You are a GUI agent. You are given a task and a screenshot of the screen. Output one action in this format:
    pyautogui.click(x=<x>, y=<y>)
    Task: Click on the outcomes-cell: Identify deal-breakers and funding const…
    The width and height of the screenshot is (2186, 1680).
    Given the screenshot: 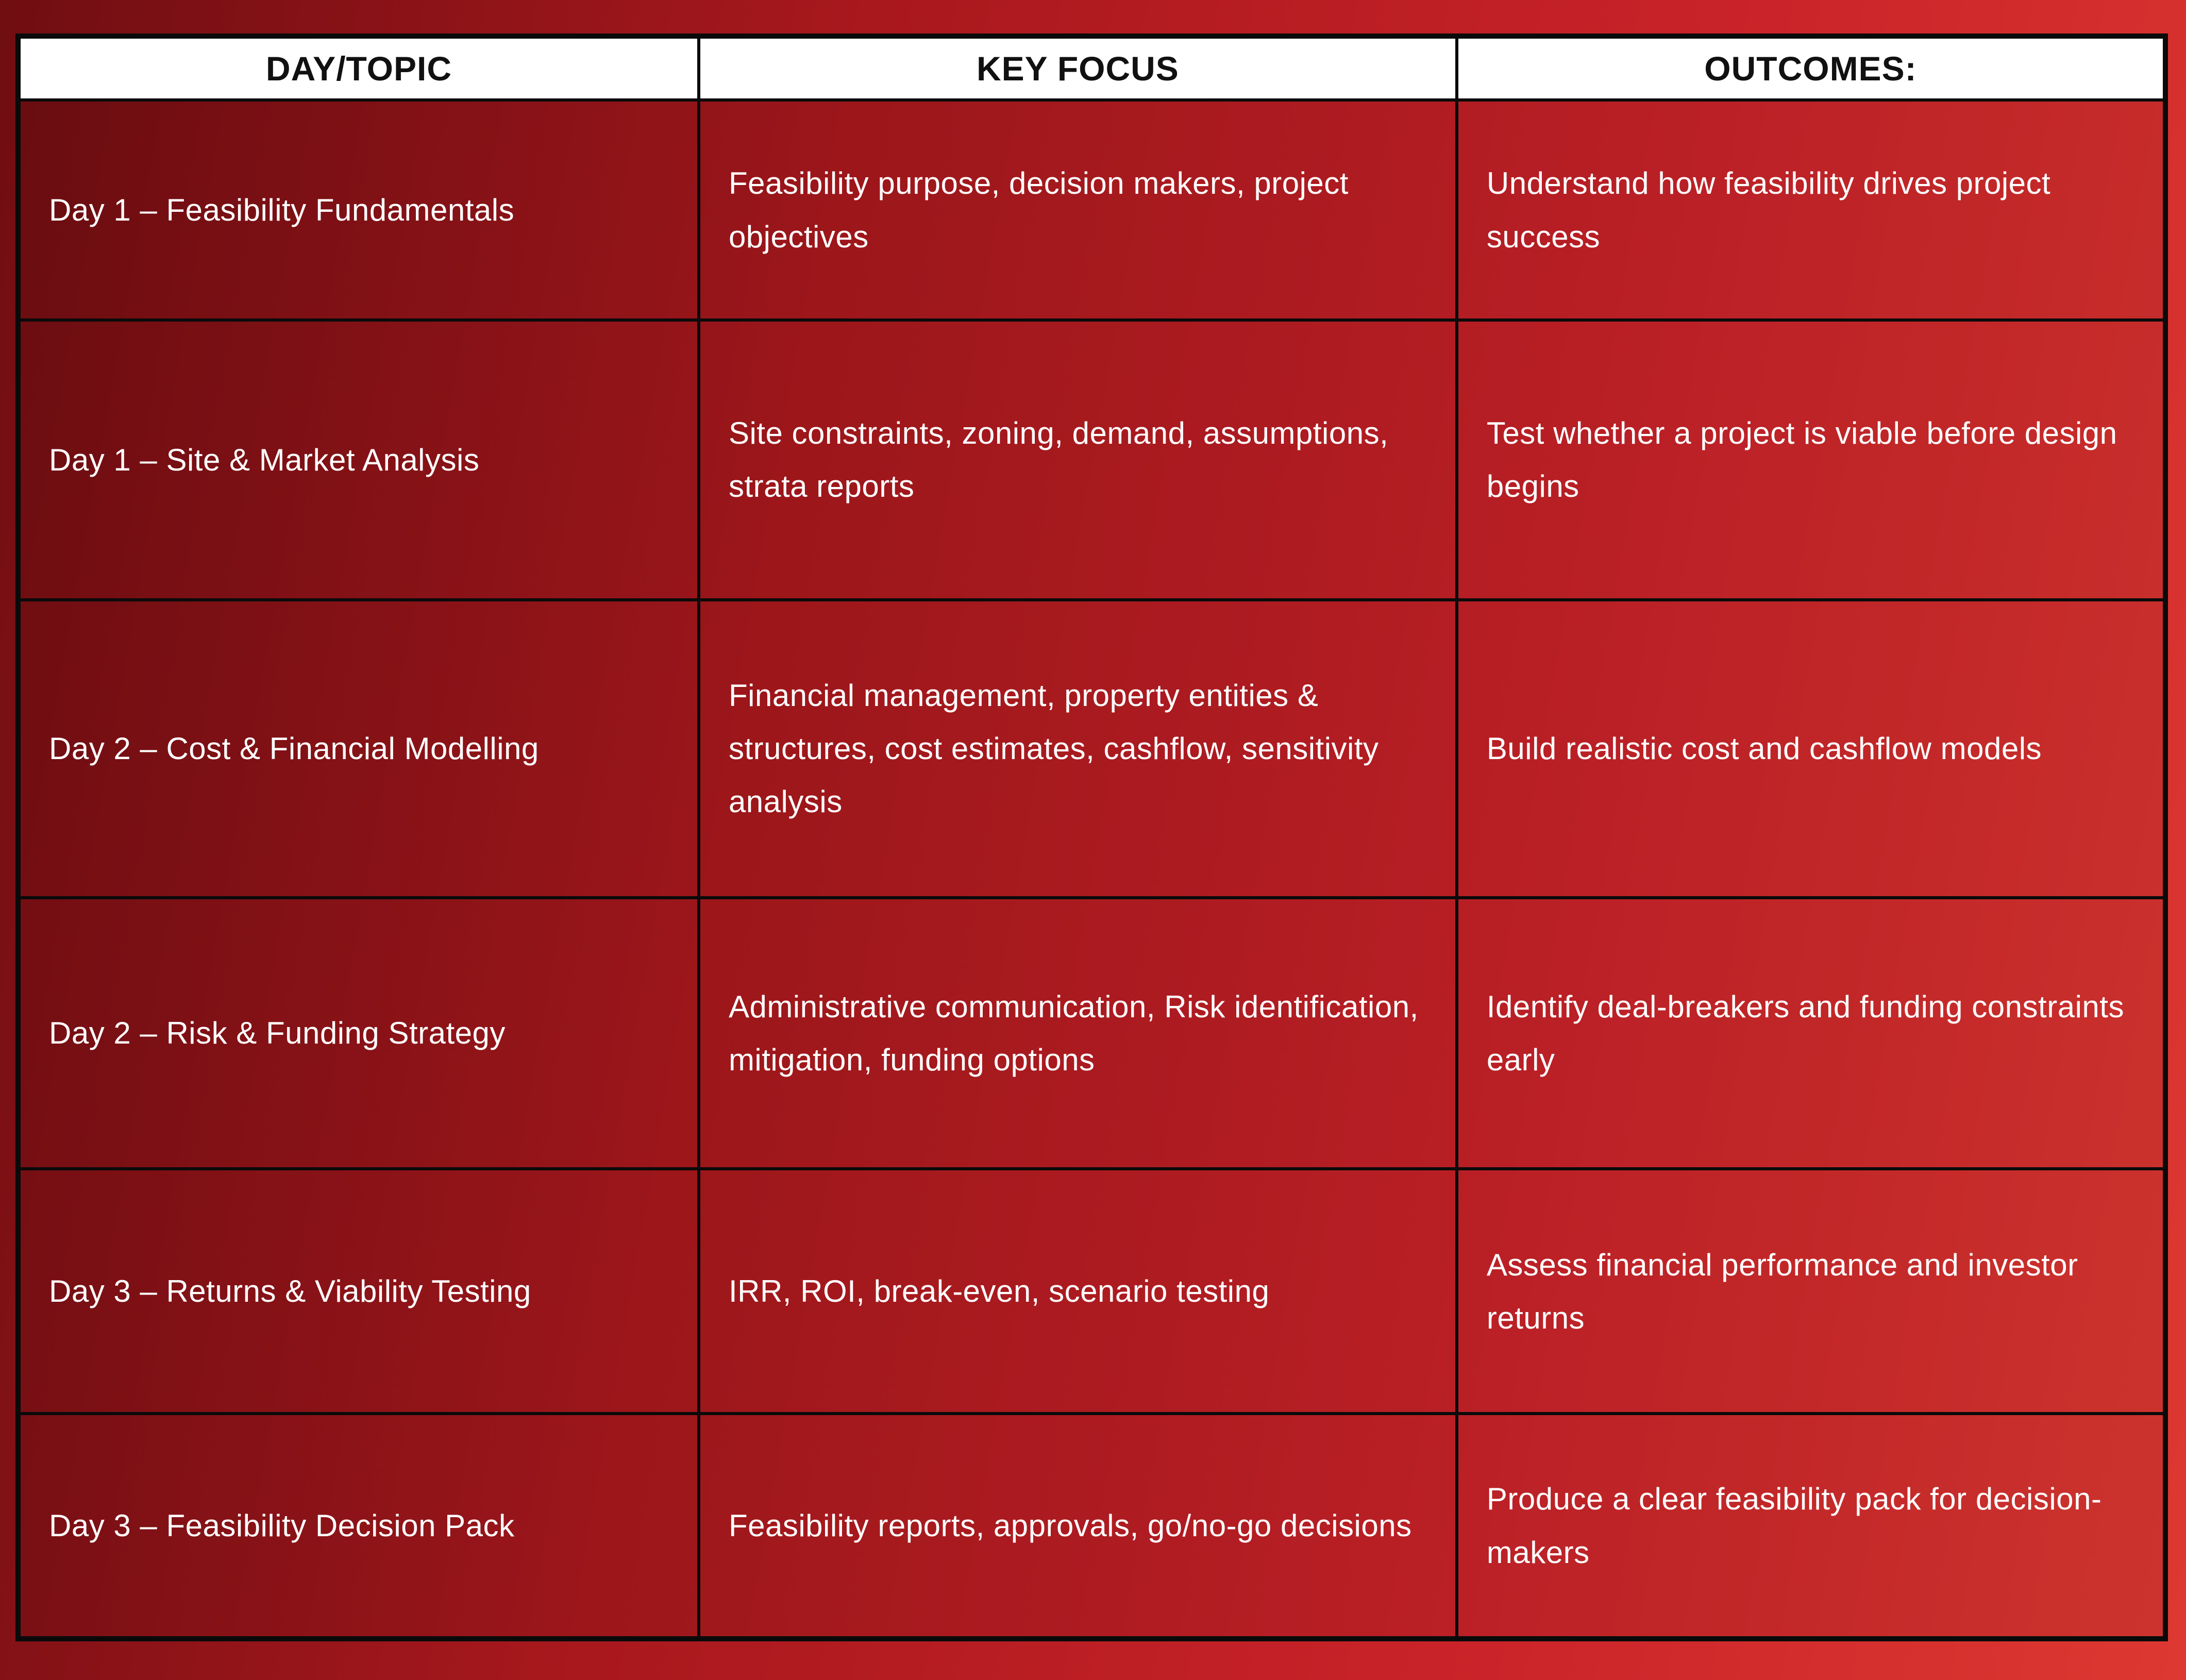 What is the action you would take?
    pyautogui.click(x=1811, y=1033)
    